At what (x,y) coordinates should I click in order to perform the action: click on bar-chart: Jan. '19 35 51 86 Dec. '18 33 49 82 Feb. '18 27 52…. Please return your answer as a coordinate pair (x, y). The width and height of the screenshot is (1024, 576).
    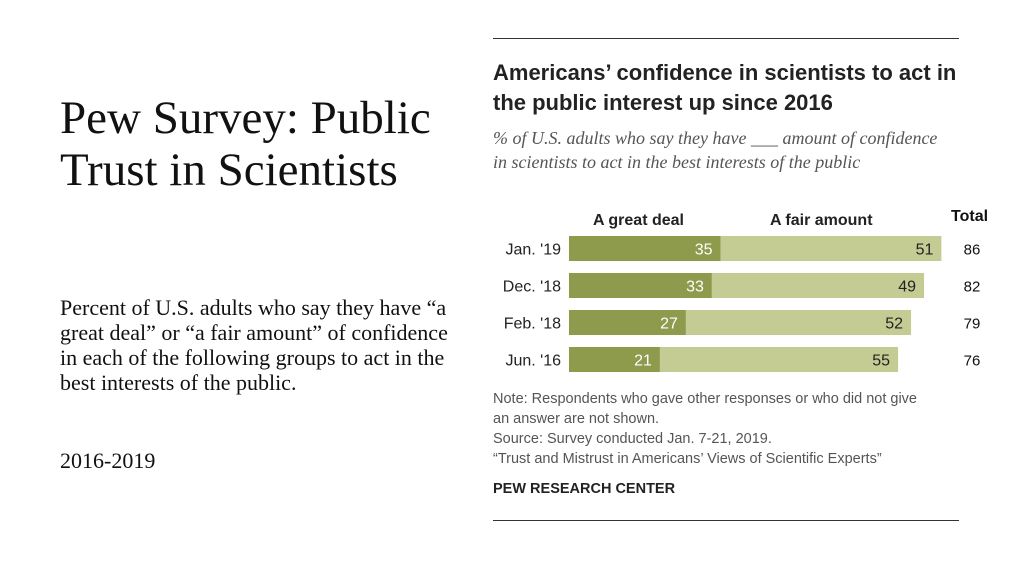
    Looking at the image, I should click on (742, 304).